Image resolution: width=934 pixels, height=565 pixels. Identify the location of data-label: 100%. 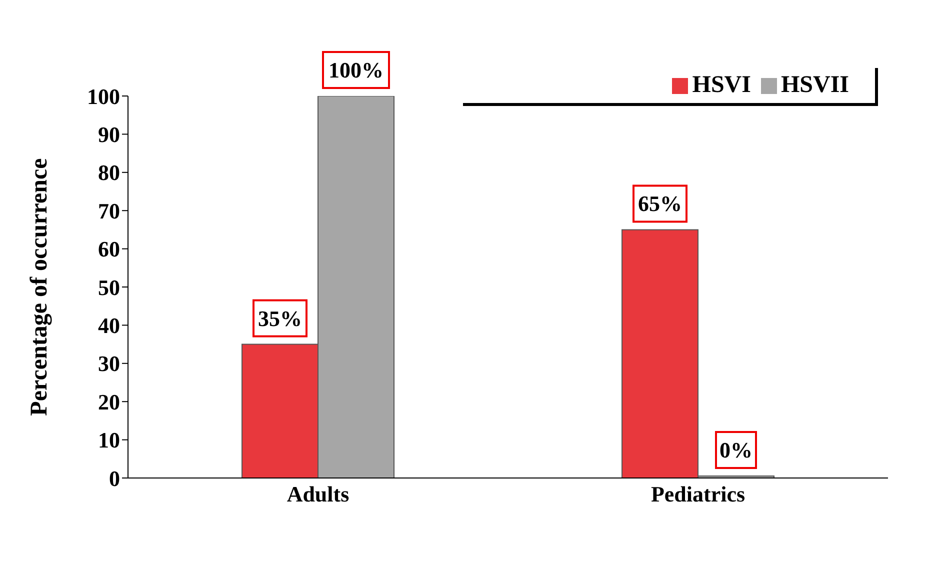
(356, 70).